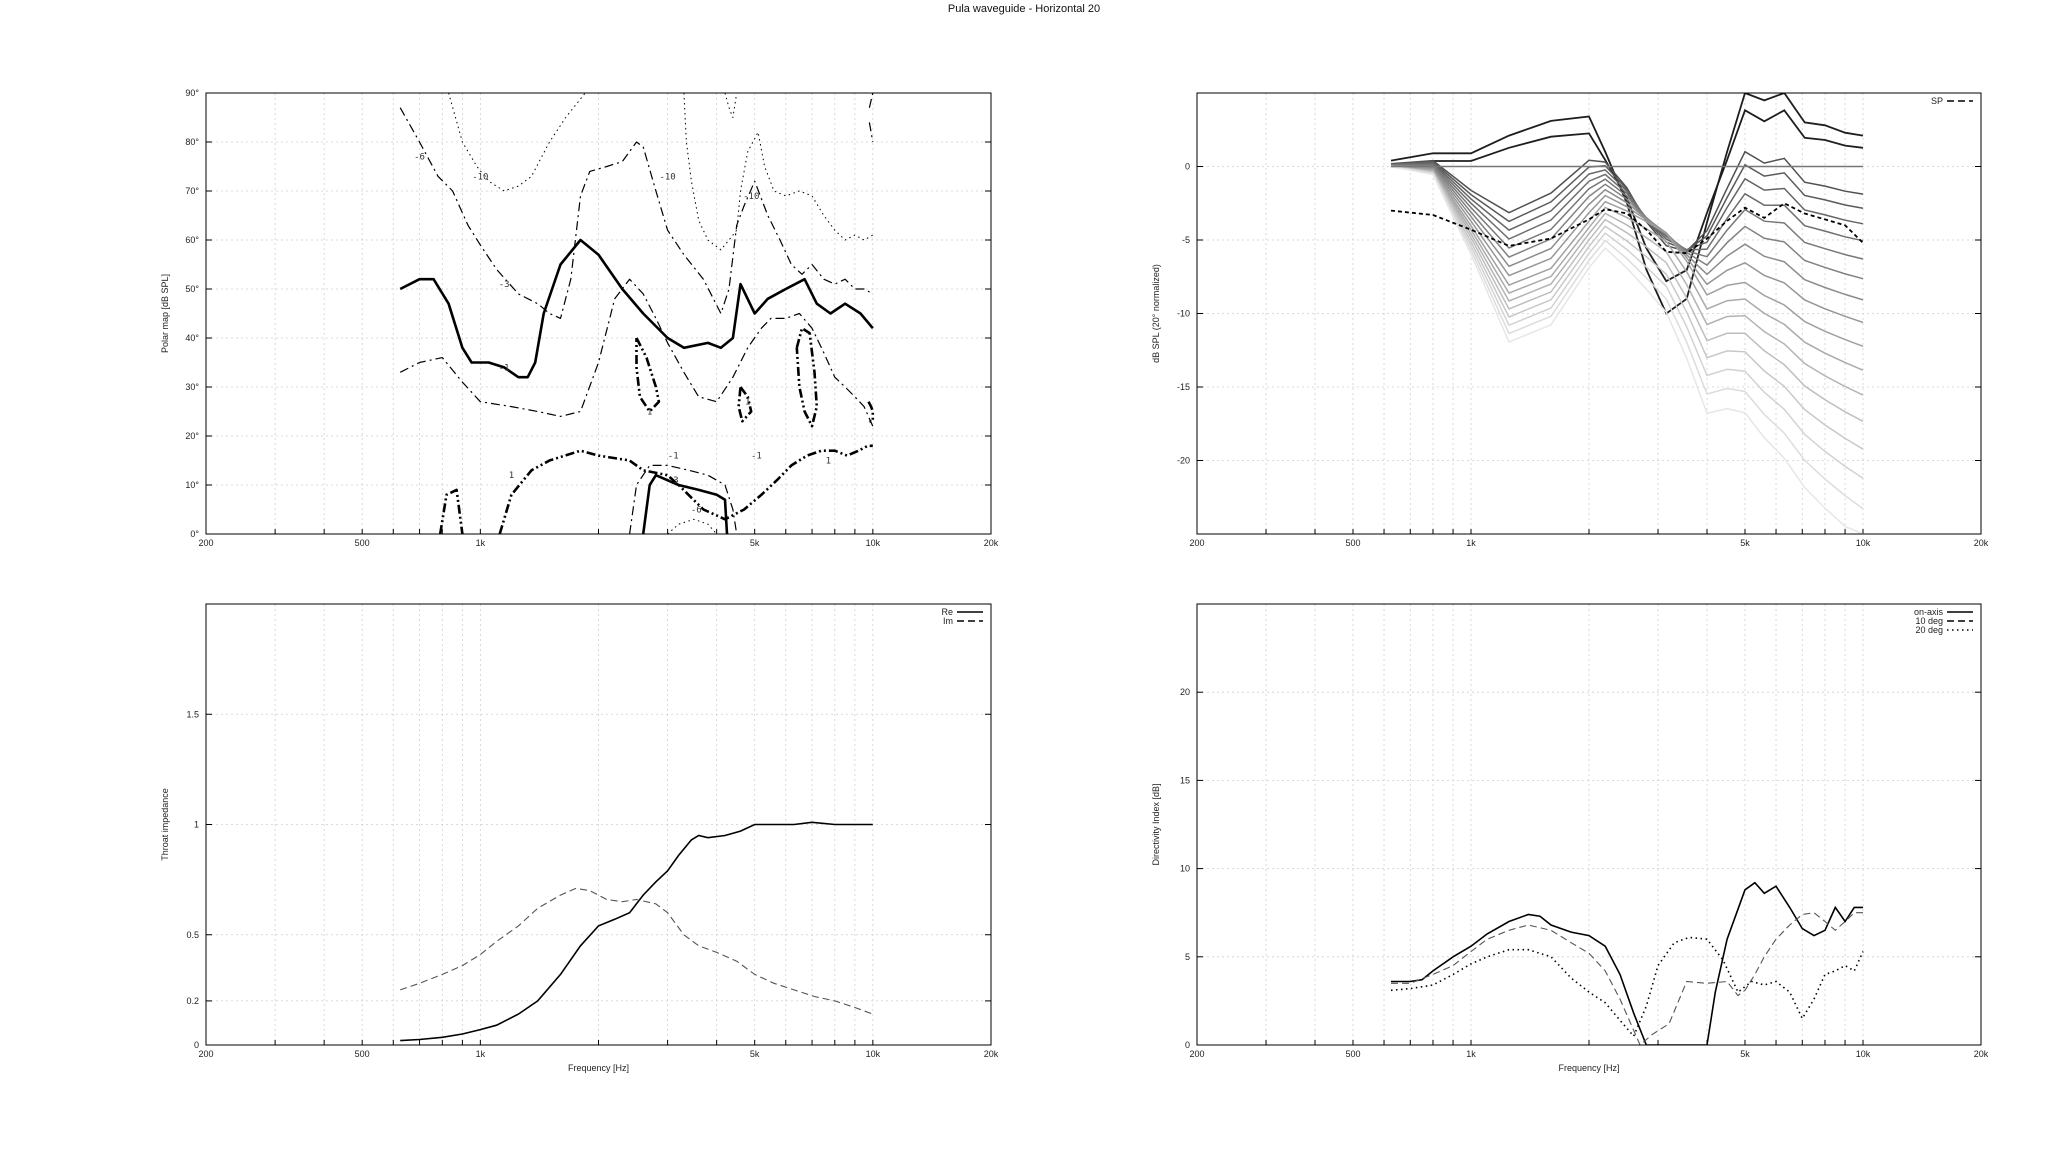  I want to click on y-tick-label: -20, so click(1183, 461).